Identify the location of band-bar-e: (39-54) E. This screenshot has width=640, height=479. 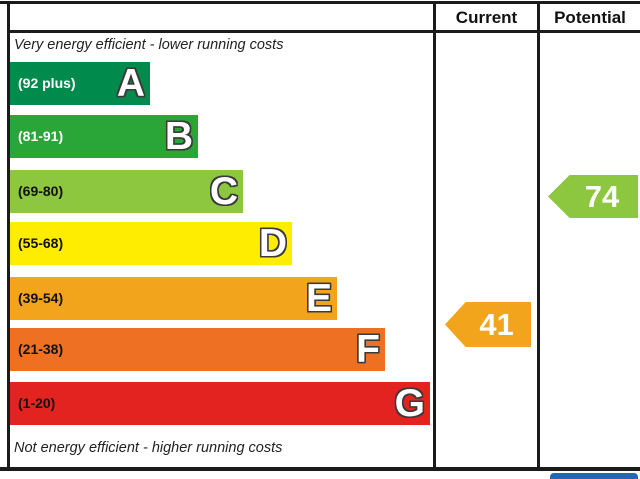
(173, 298).